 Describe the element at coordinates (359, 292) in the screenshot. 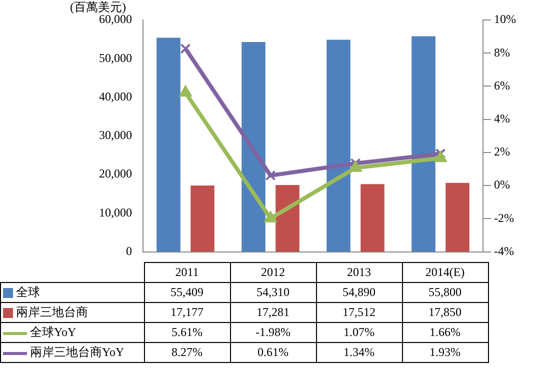

I see `data-label: 54,890` at that location.